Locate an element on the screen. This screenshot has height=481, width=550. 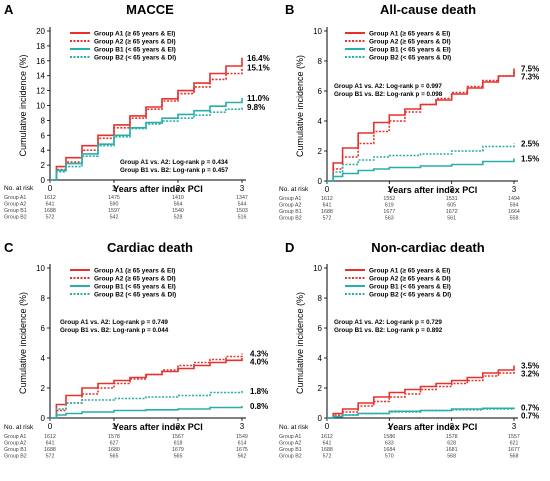
end-value-label: 11.0% is located at coordinates (258, 98).